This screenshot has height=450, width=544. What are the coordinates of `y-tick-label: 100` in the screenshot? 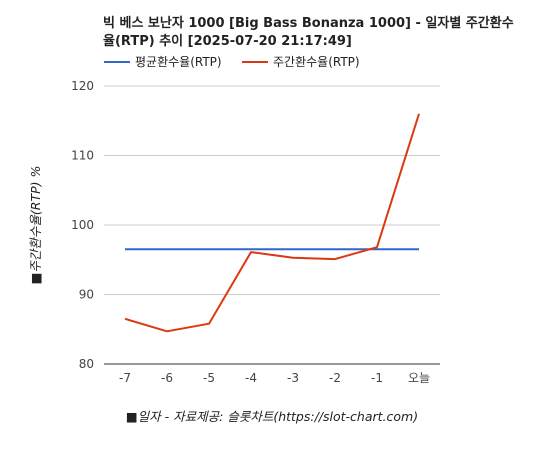 It's located at (82, 225).